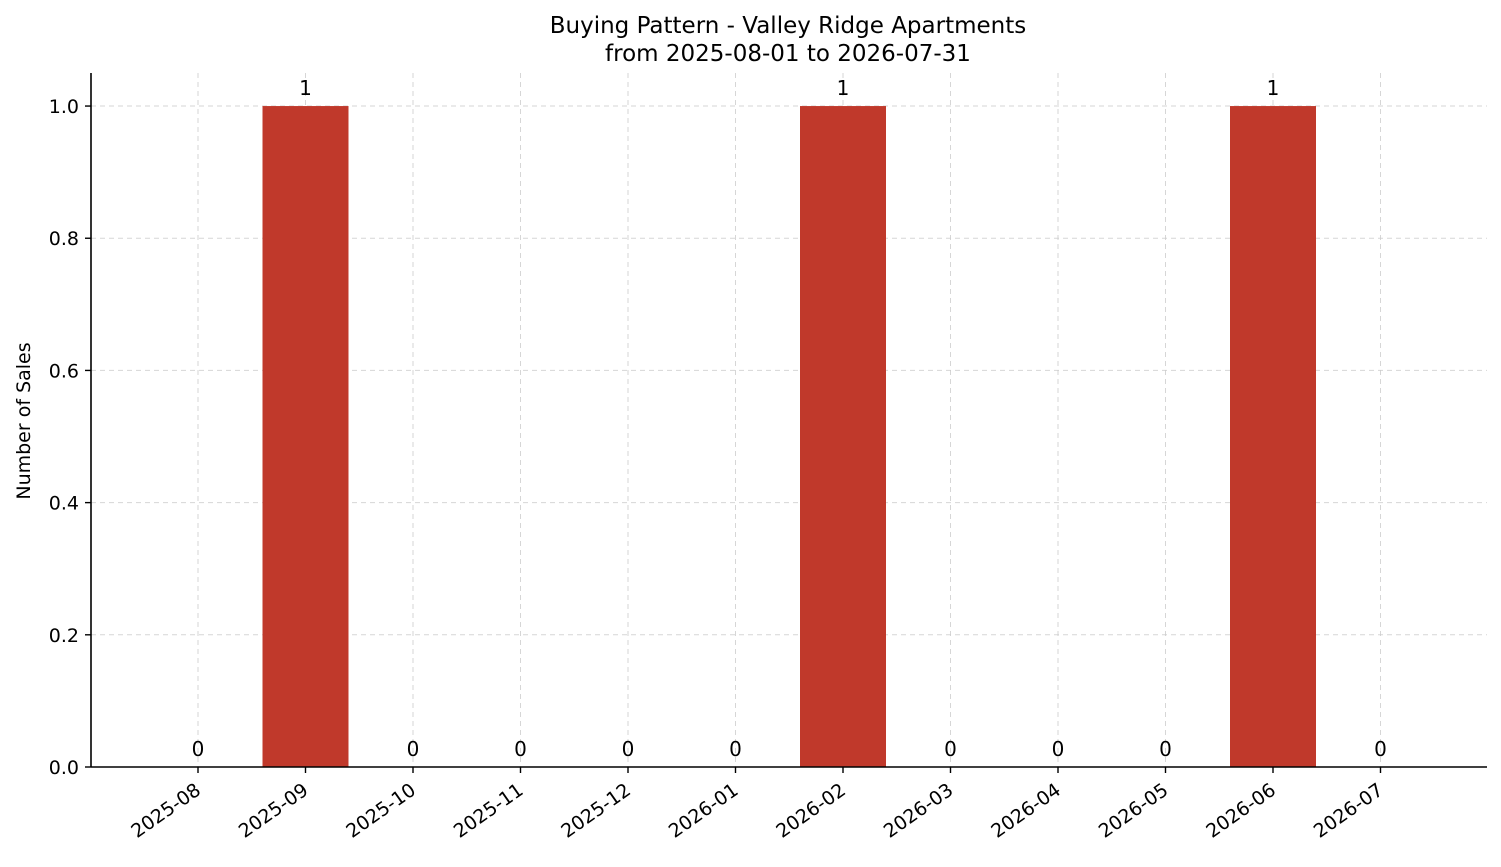 The height and width of the screenshot is (867, 1501). I want to click on x-tick-label: 2026-03, so click(919, 811).